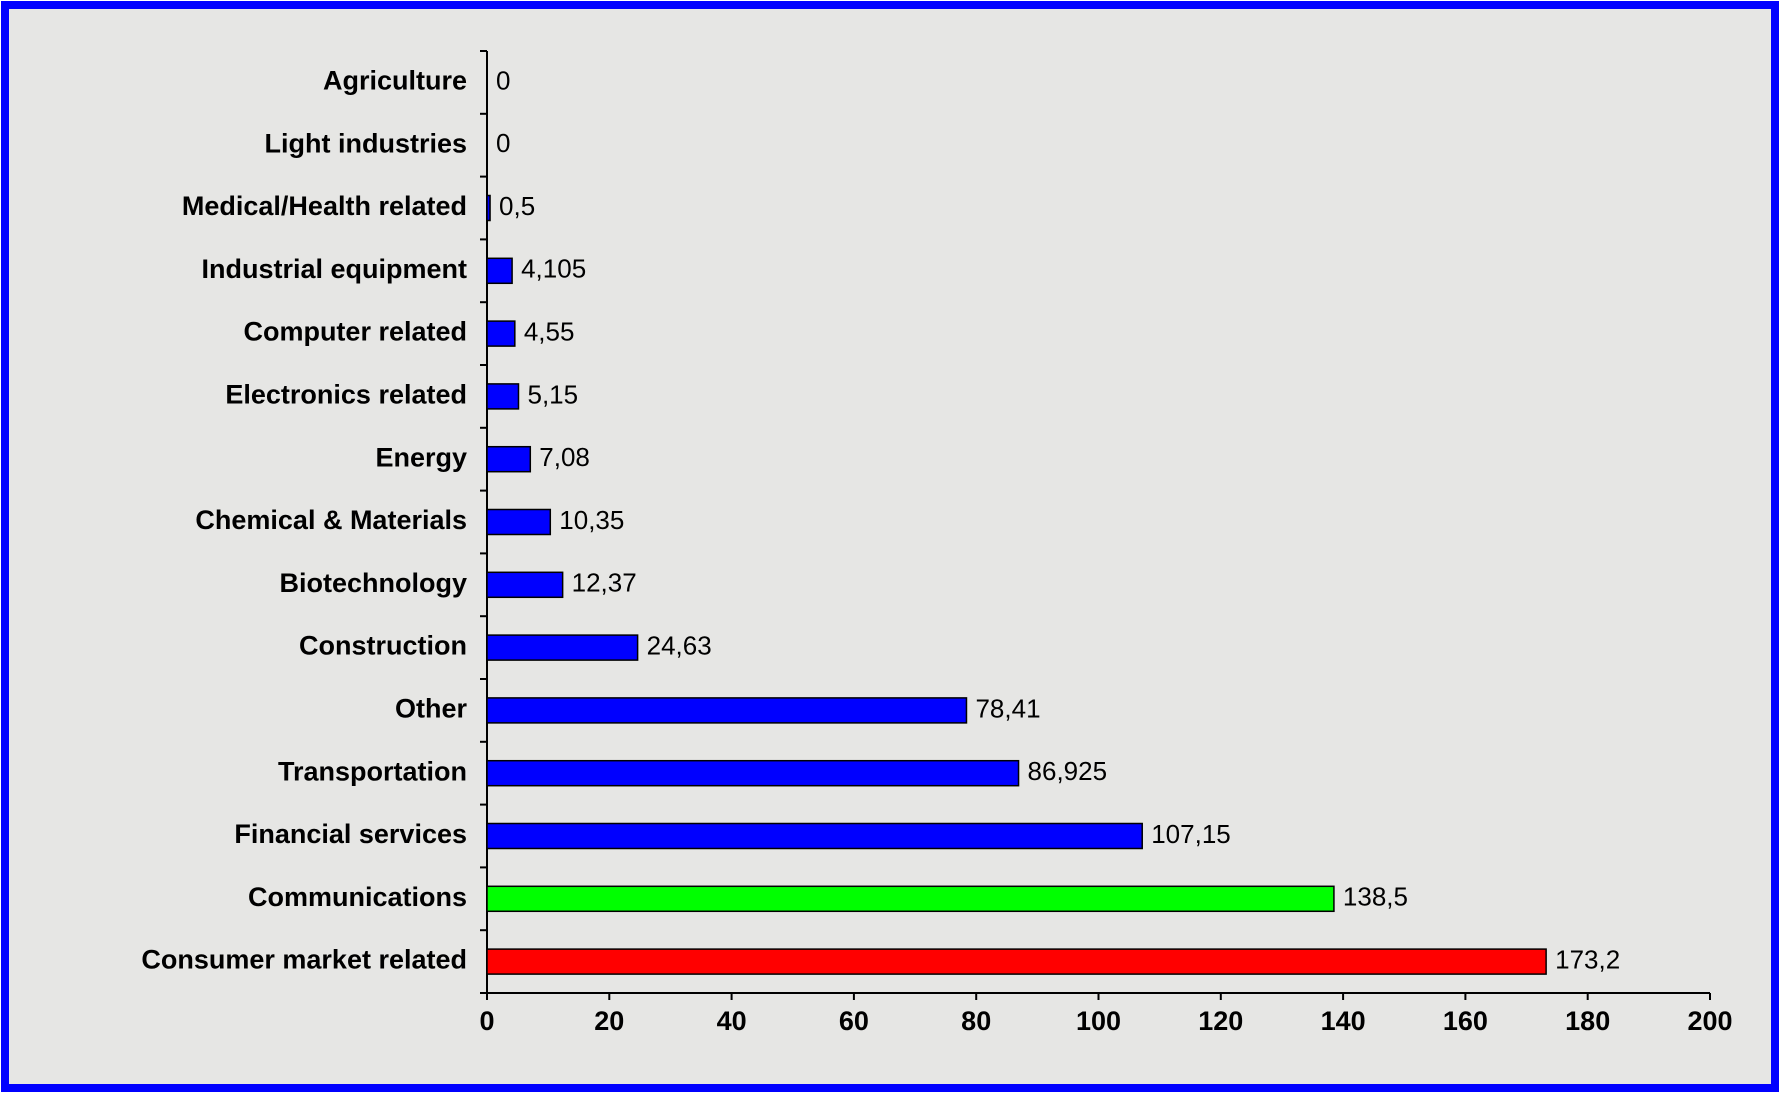 The width and height of the screenshot is (1780, 1093). What do you see at coordinates (976, 1021) in the screenshot?
I see `x-tick-label: 80` at bounding box center [976, 1021].